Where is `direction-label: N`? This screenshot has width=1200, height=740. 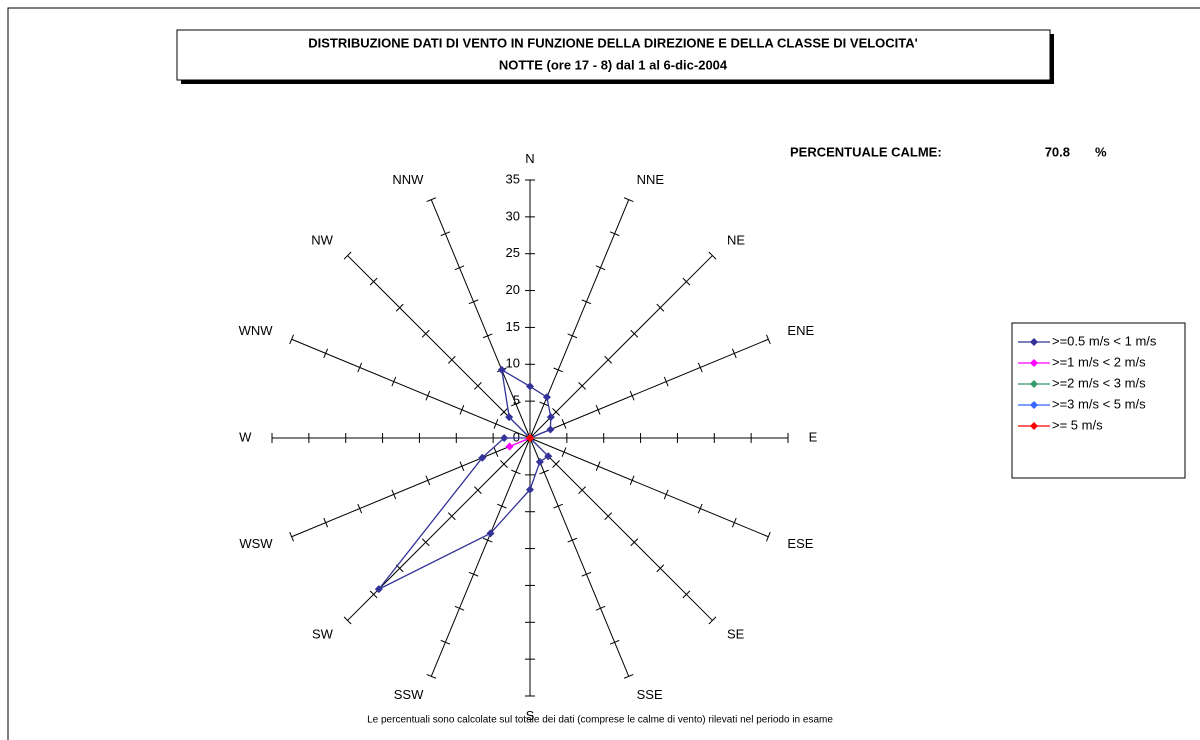 direction-label: N is located at coordinates (529, 158).